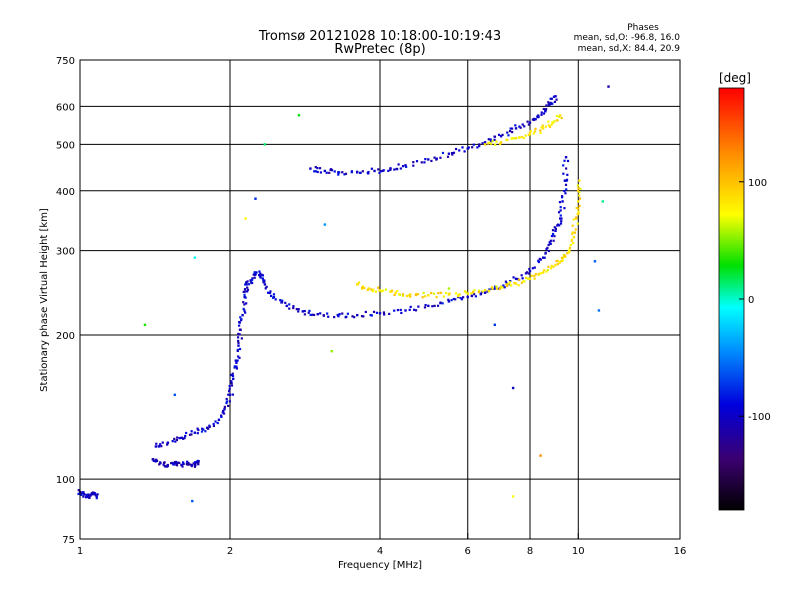  What do you see at coordinates (379, 36) in the screenshot?
I see `chart-title: Tromsø 20121028 10:18:00-10:19:43` at bounding box center [379, 36].